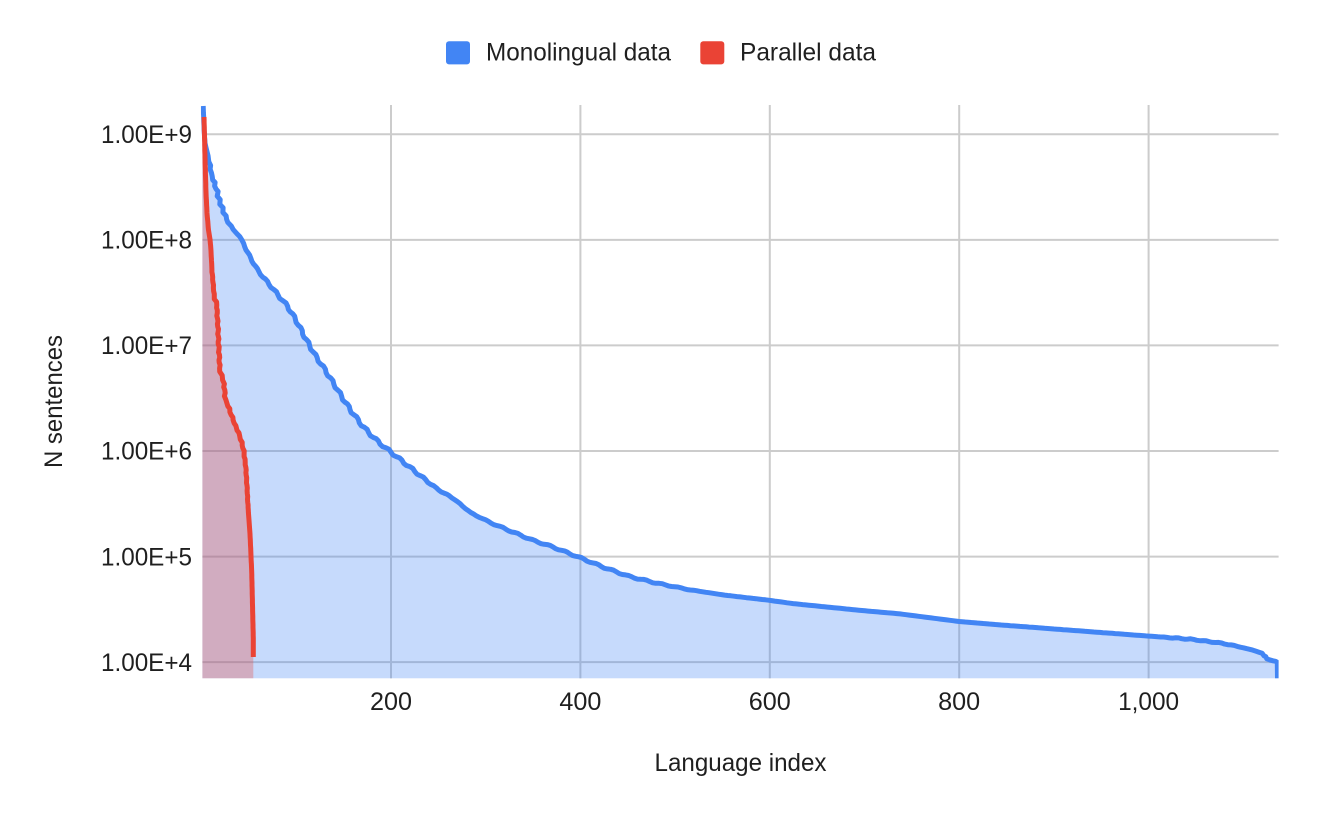  I want to click on svg-text: 1,000, so click(1148, 702).